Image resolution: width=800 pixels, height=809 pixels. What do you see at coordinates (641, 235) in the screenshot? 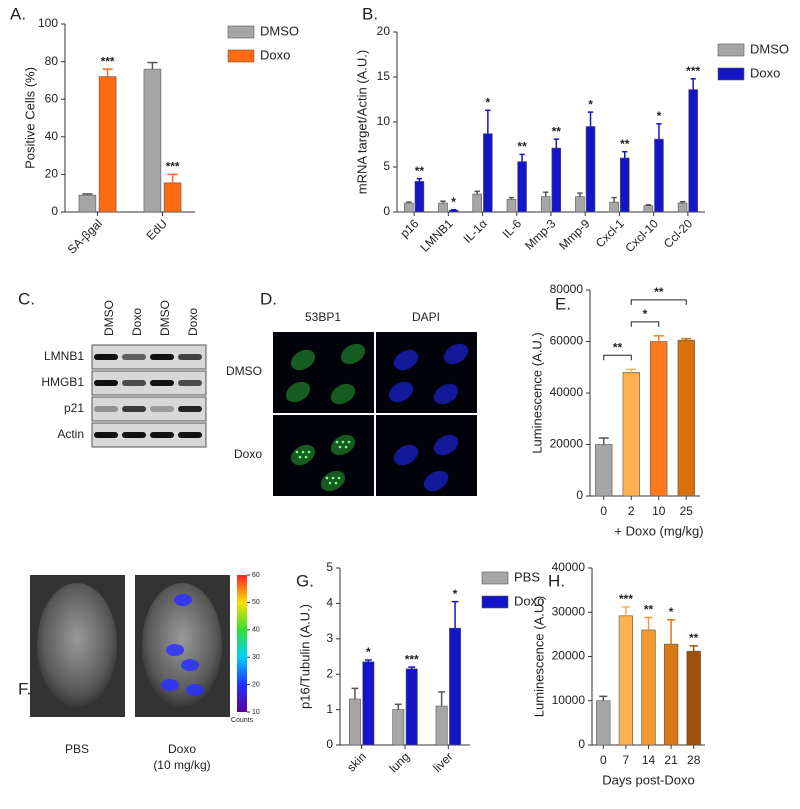
I see `x-tick-label: Cxcl-10` at bounding box center [641, 235].